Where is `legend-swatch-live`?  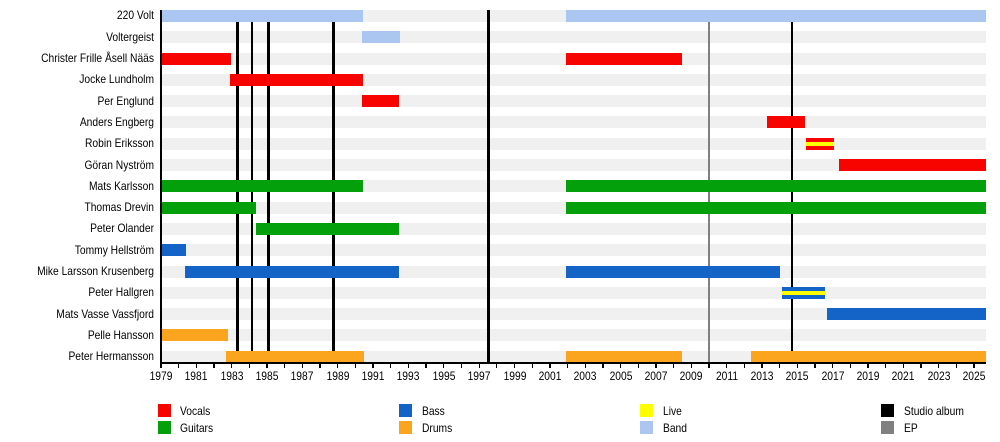
legend-swatch-live is located at coordinates (647, 411).